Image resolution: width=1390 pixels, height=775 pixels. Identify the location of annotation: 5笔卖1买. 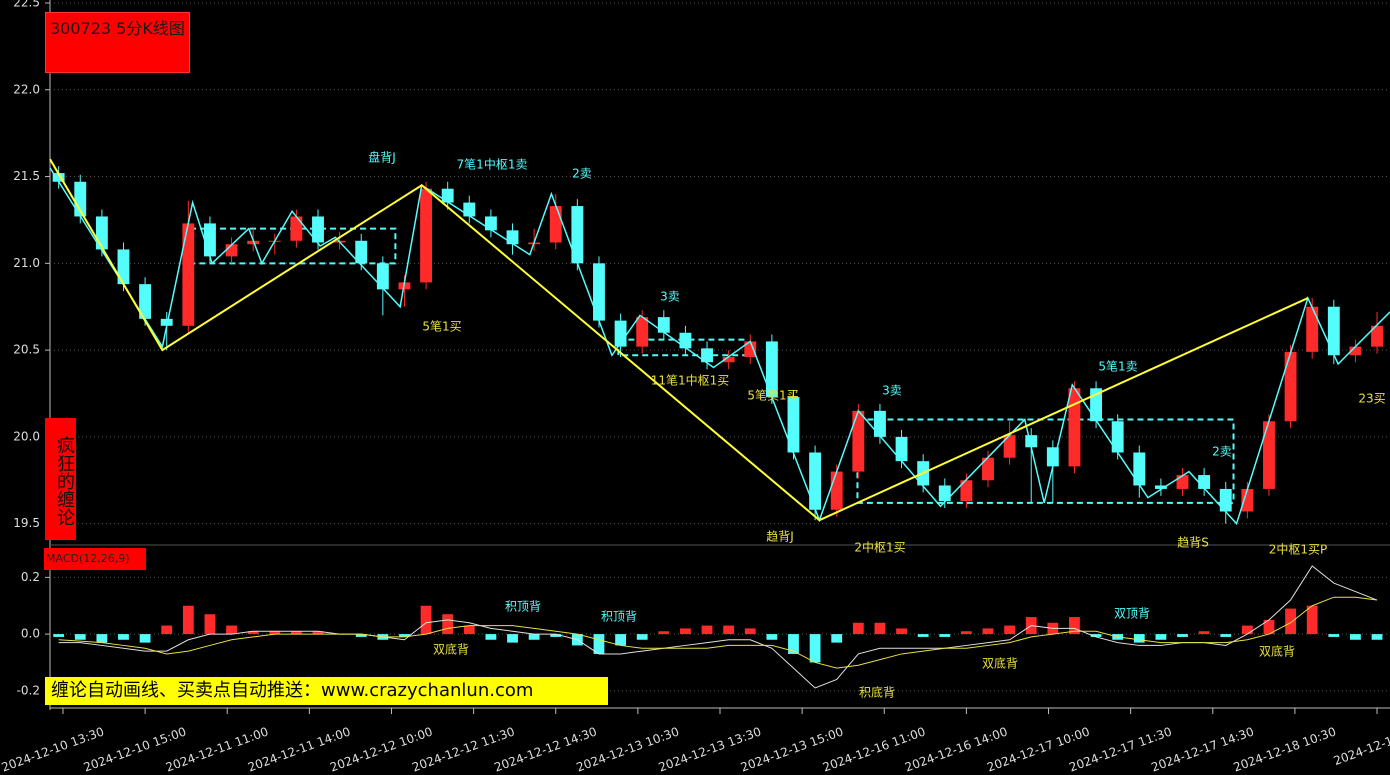
(772, 395).